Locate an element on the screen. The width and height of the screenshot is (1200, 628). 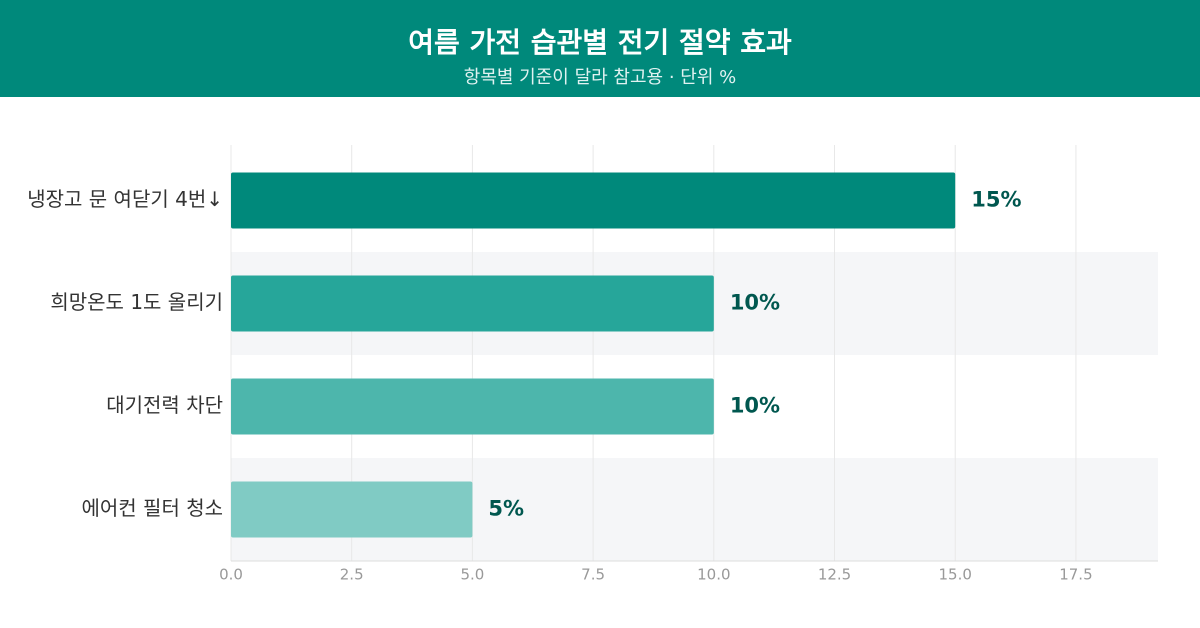
x-tick-label: 0.0 is located at coordinates (231, 575).